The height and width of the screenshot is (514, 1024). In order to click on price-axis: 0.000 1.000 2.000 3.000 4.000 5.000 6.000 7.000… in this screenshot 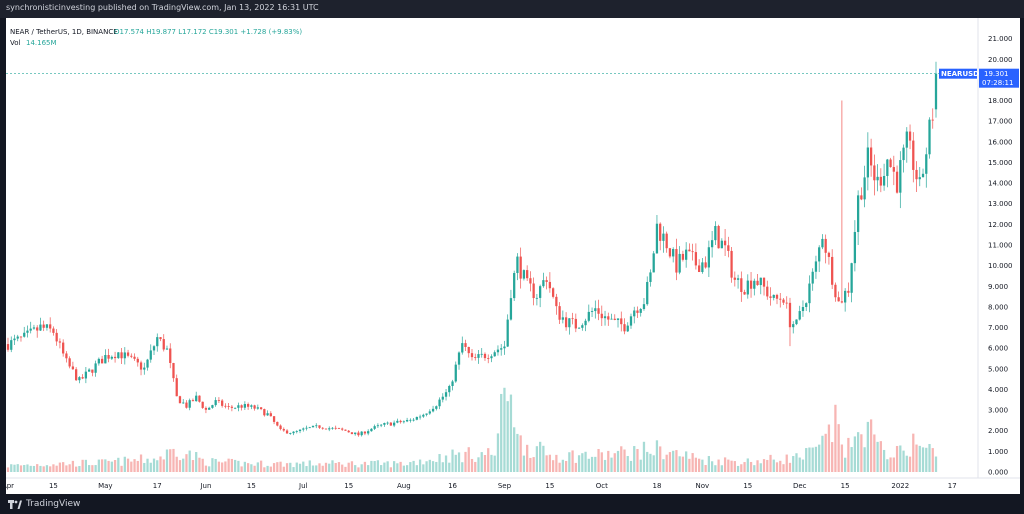, I will do `click(1000, 255)`.